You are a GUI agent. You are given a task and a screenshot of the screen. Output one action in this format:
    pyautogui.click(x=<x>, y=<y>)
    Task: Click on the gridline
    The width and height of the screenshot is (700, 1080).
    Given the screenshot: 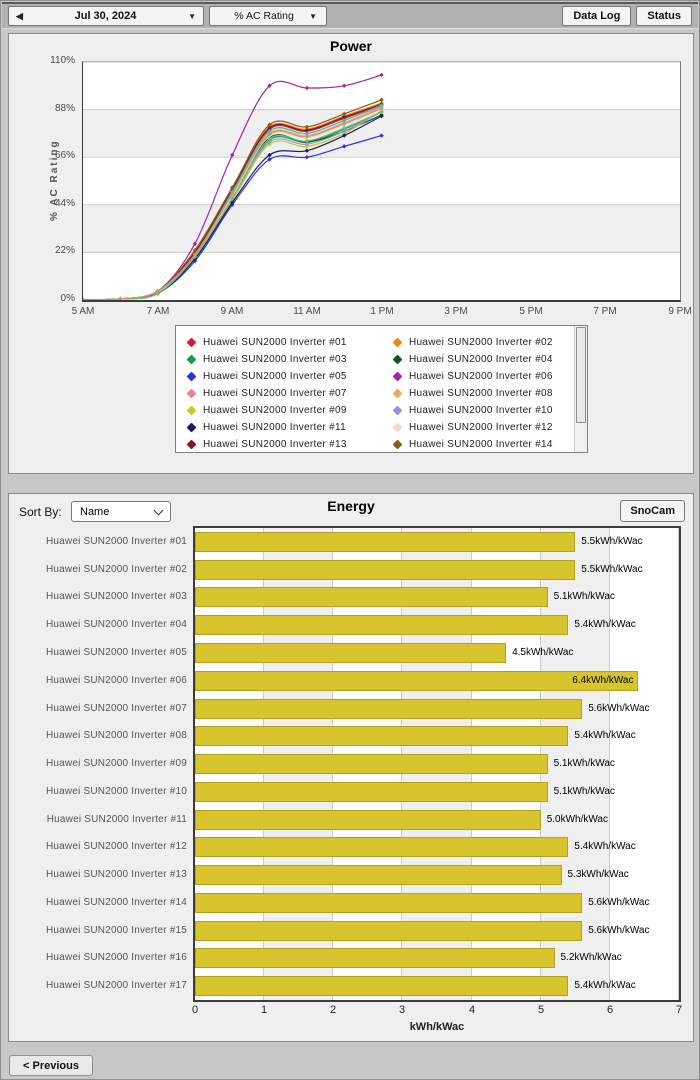 What is the action you would take?
    pyautogui.click(x=609, y=764)
    